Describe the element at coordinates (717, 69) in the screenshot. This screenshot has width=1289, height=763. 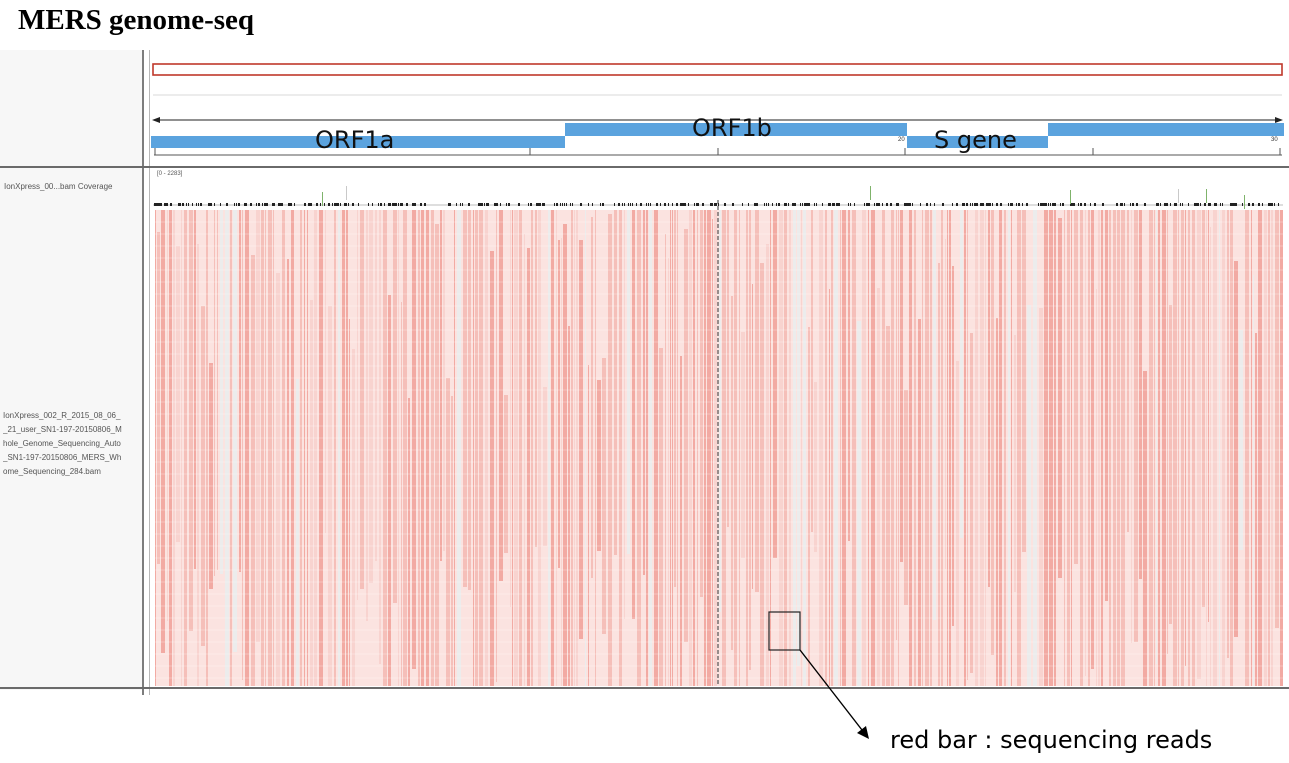
I see `chromosome-ideogram` at that location.